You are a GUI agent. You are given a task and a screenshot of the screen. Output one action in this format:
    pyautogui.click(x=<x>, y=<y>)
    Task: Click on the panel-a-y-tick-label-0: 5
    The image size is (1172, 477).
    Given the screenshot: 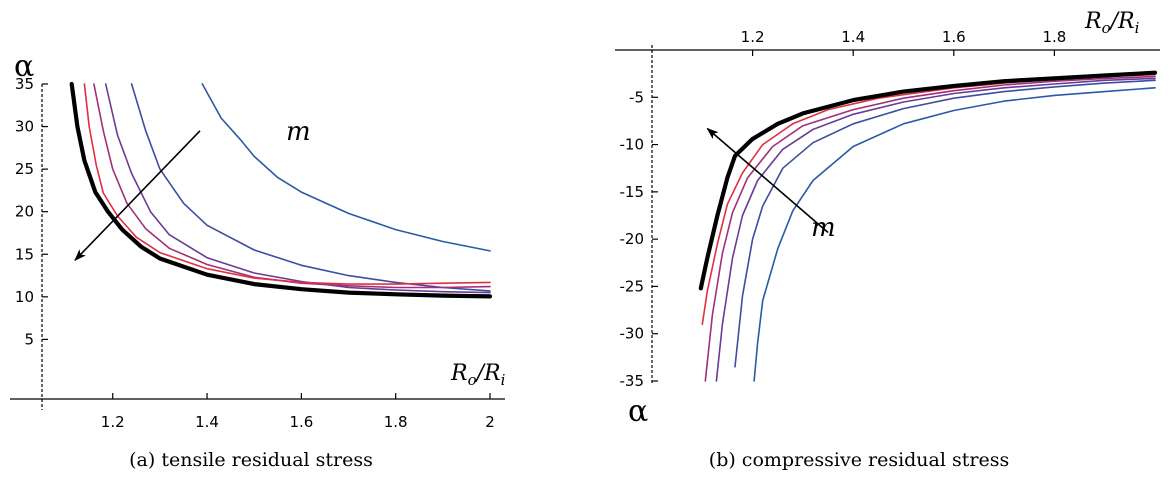 What is the action you would take?
    pyautogui.click(x=29, y=339)
    